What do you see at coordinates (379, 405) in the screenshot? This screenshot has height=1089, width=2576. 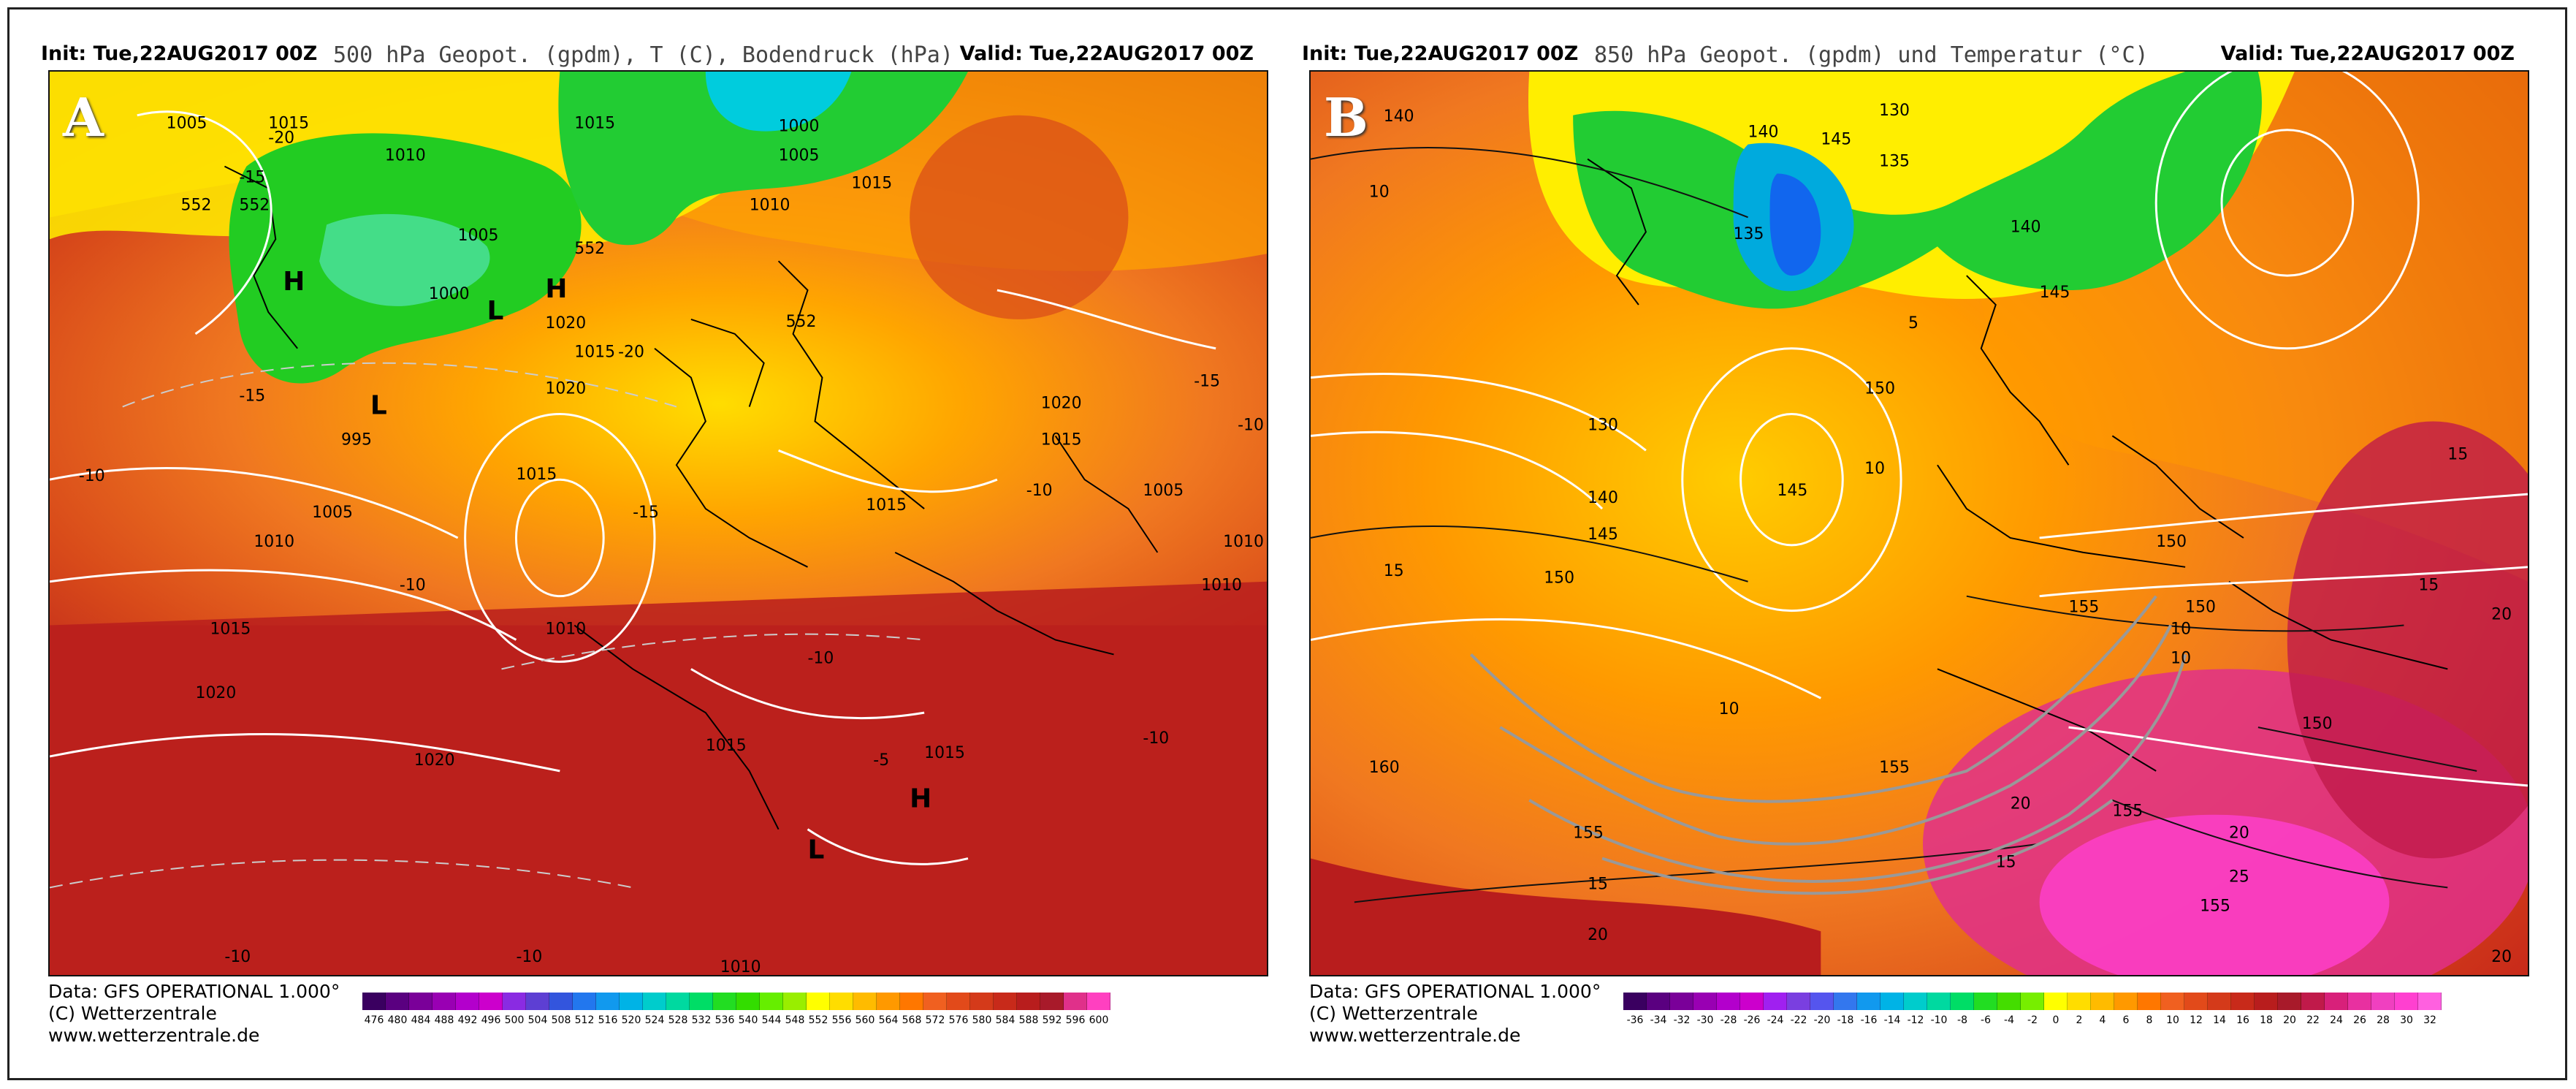 I see `low-marker-b: L` at bounding box center [379, 405].